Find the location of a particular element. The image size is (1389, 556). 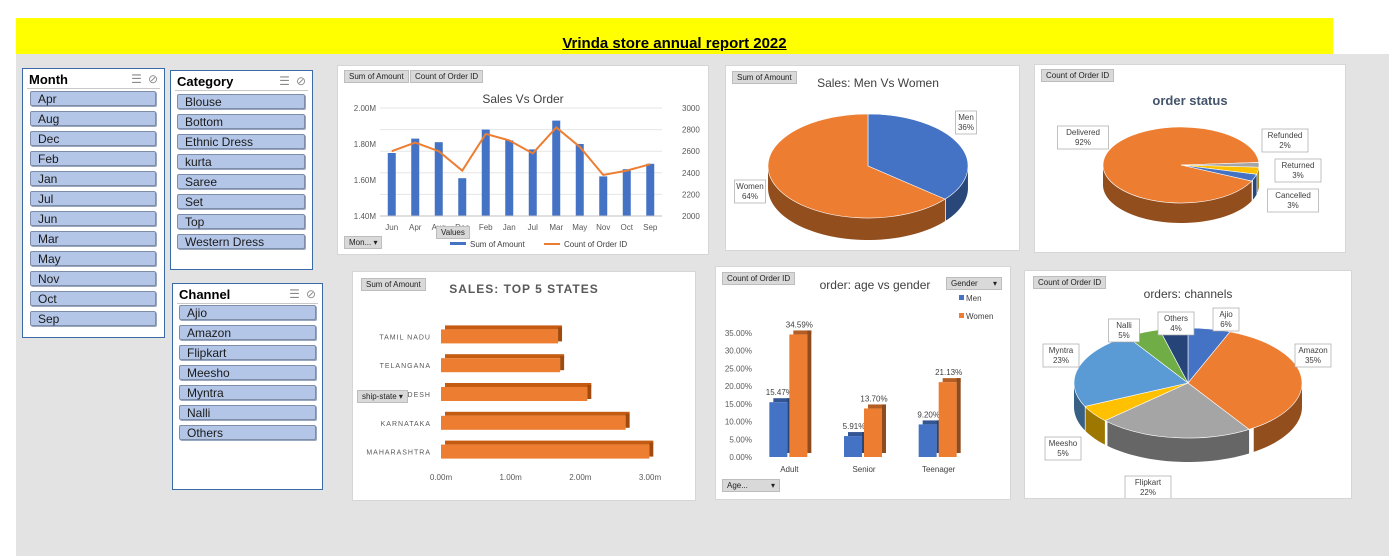

data-label: 15.47% is located at coordinates (779, 392).